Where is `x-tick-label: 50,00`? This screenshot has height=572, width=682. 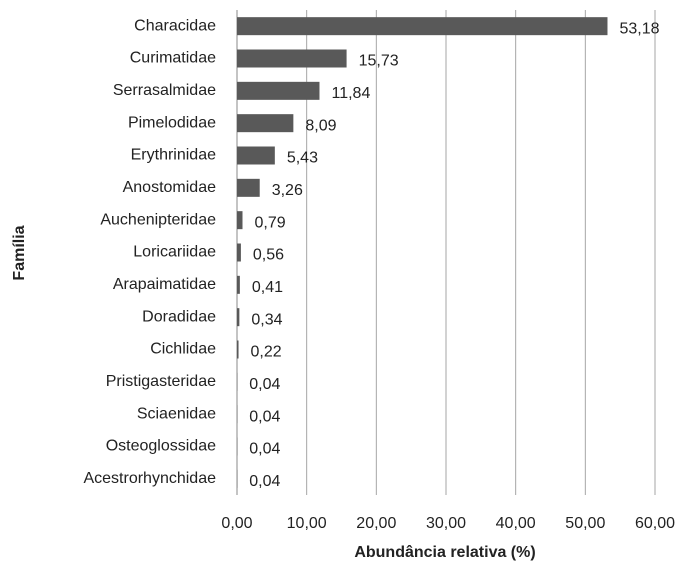
x-tick-label: 50,00 is located at coordinates (585, 523).